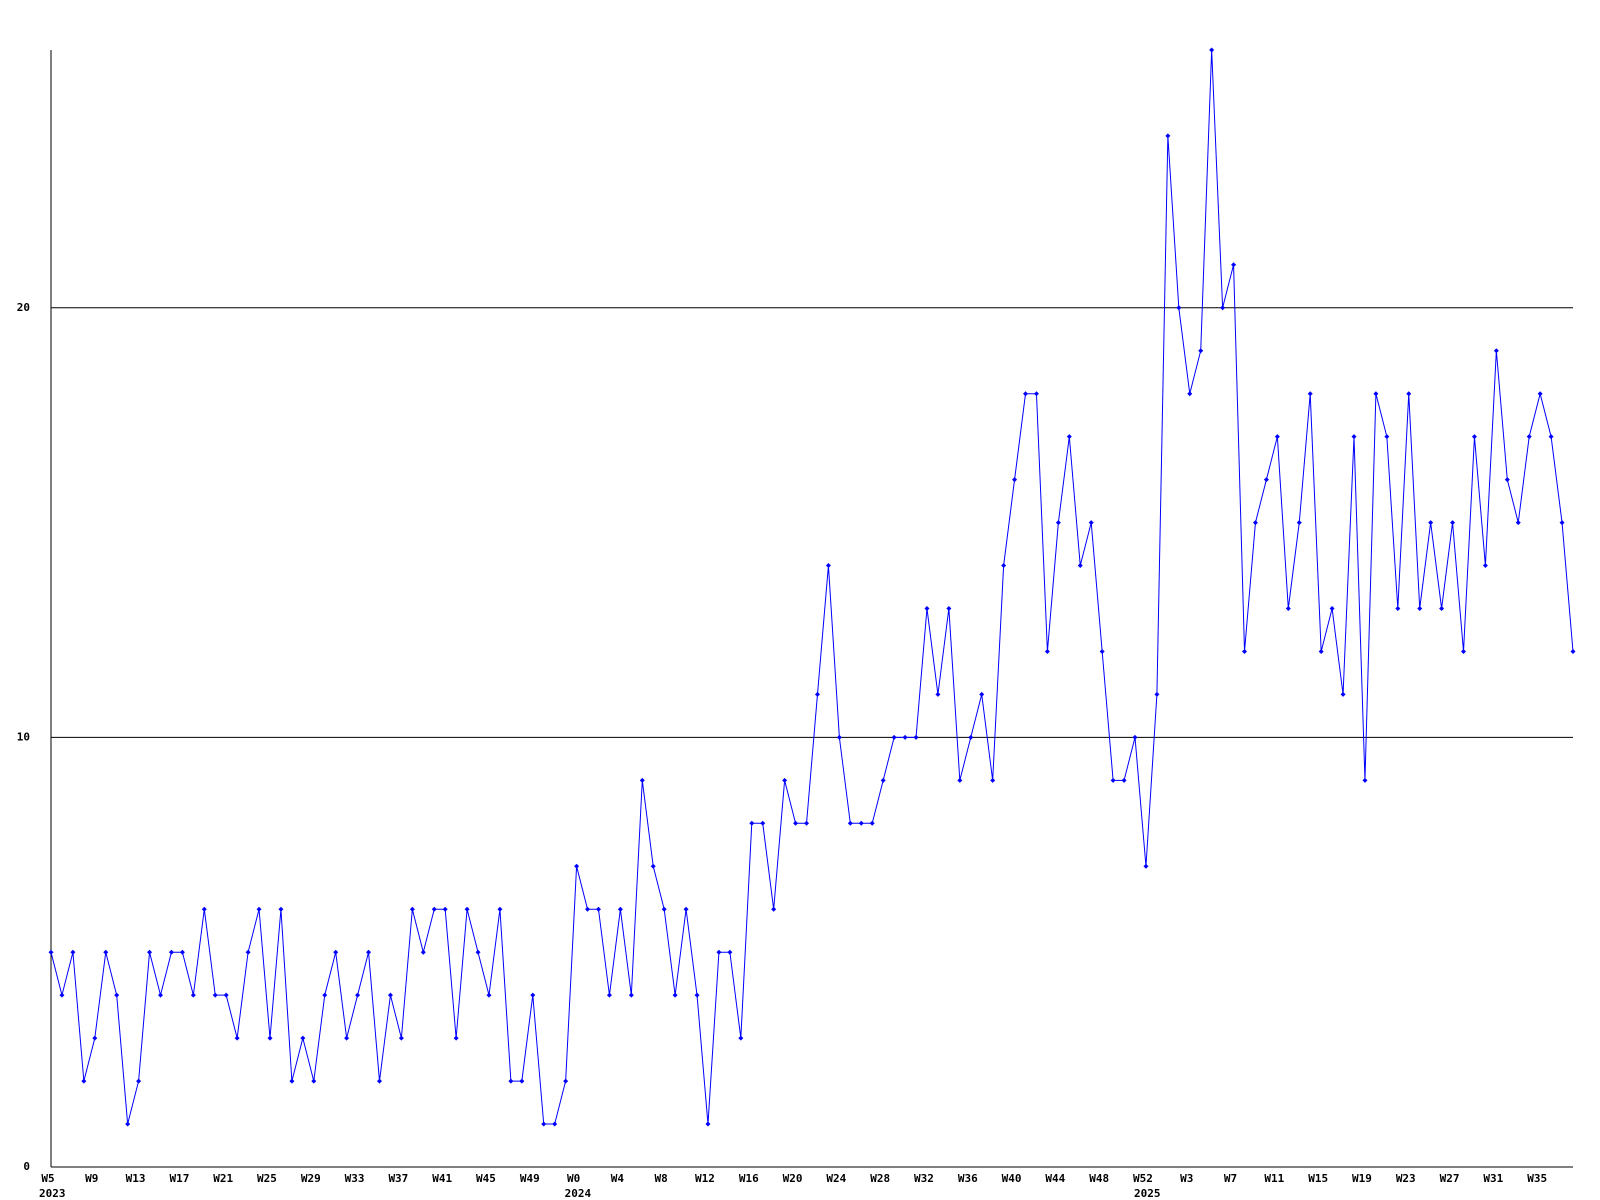 This screenshot has height=1200, width=1600. I want to click on x-tick-label: W48, so click(1099, 1178).